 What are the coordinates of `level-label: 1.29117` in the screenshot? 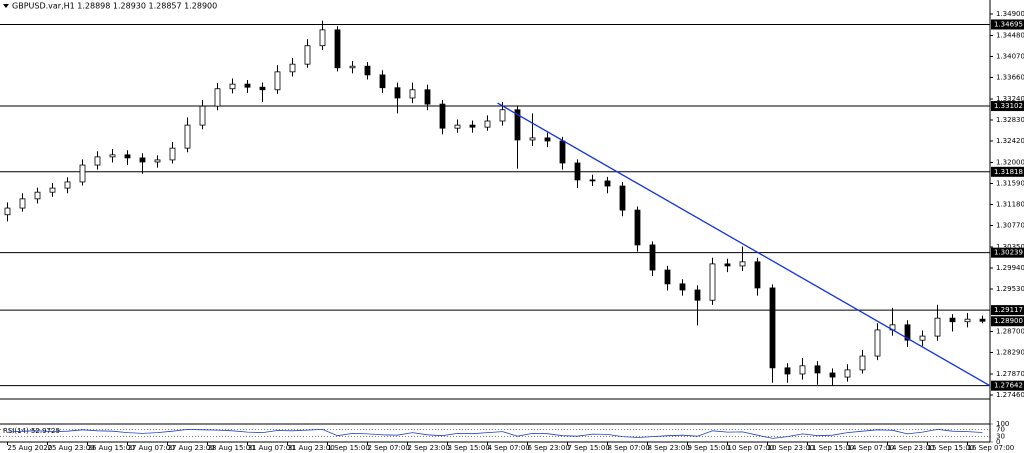 It's located at (1008, 310).